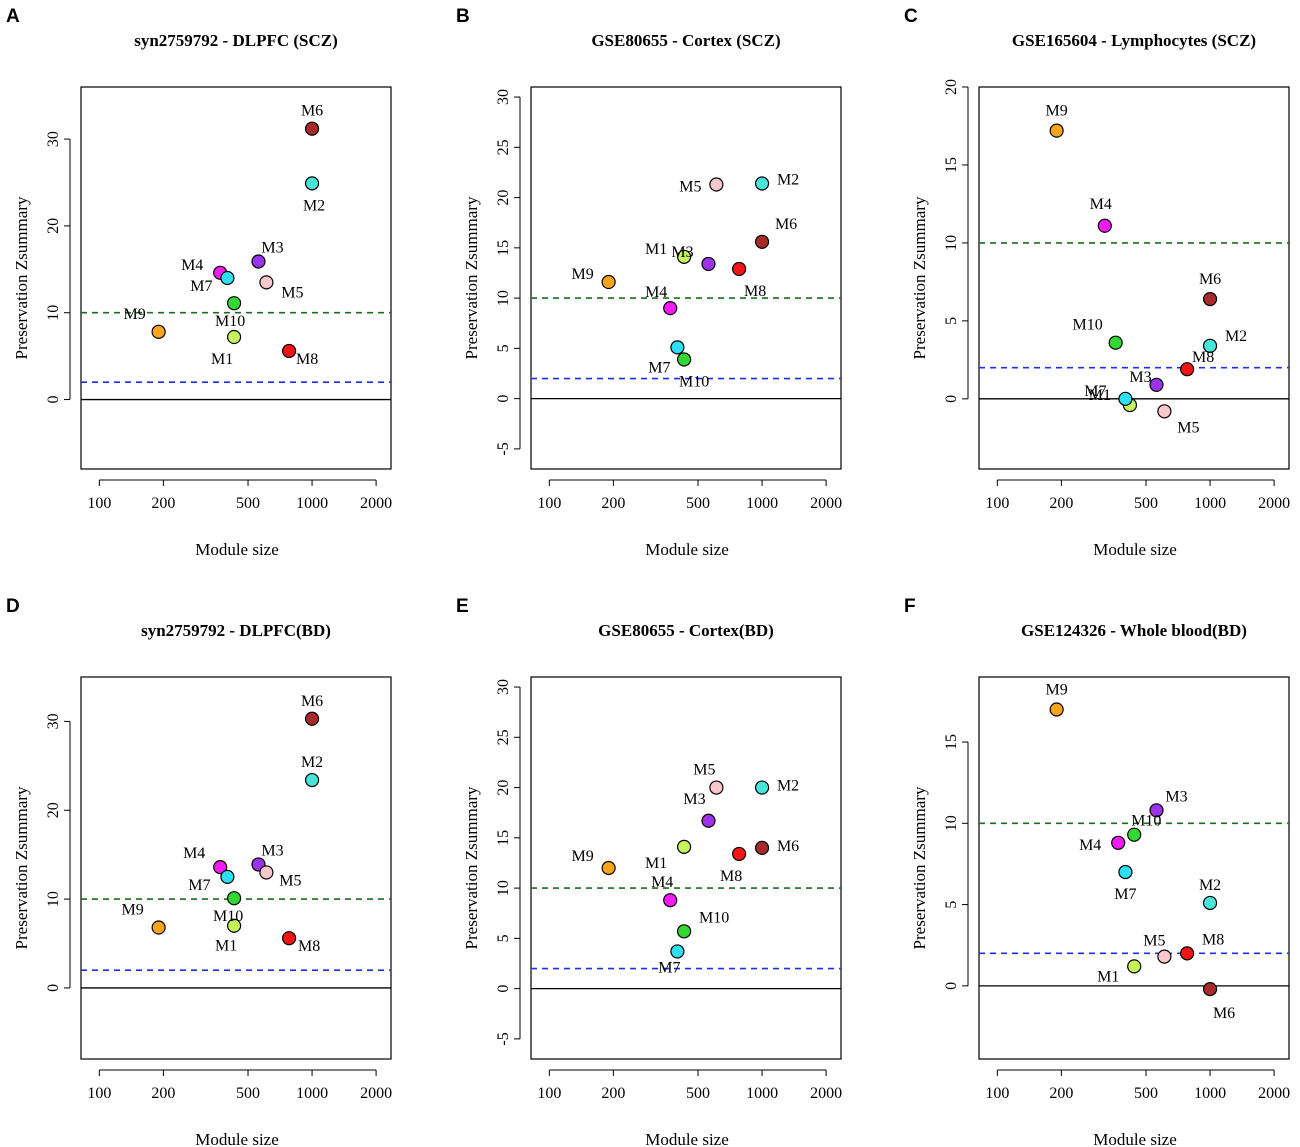  What do you see at coordinates (463, 16) in the screenshot?
I see `panel-letter: B` at bounding box center [463, 16].